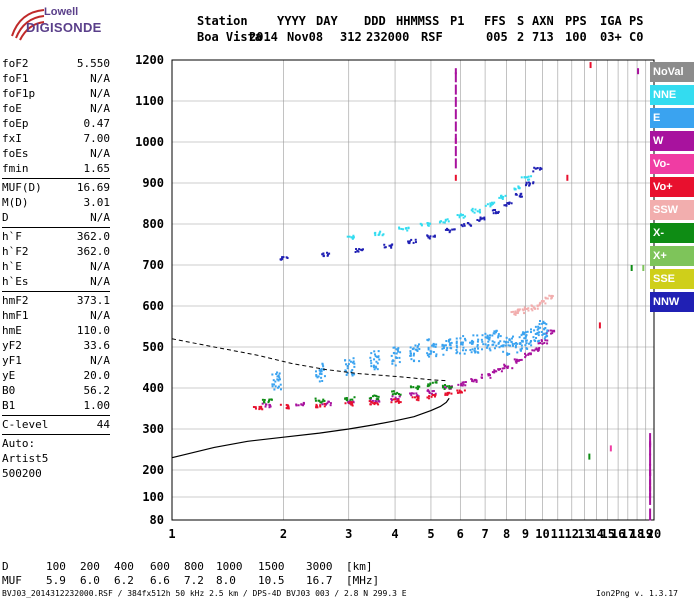 Image resolution: width=700 pixels, height=600 pixels. Describe the element at coordinates (153, 470) in the screenshot. I see `y-tick-label: 200` at that location.